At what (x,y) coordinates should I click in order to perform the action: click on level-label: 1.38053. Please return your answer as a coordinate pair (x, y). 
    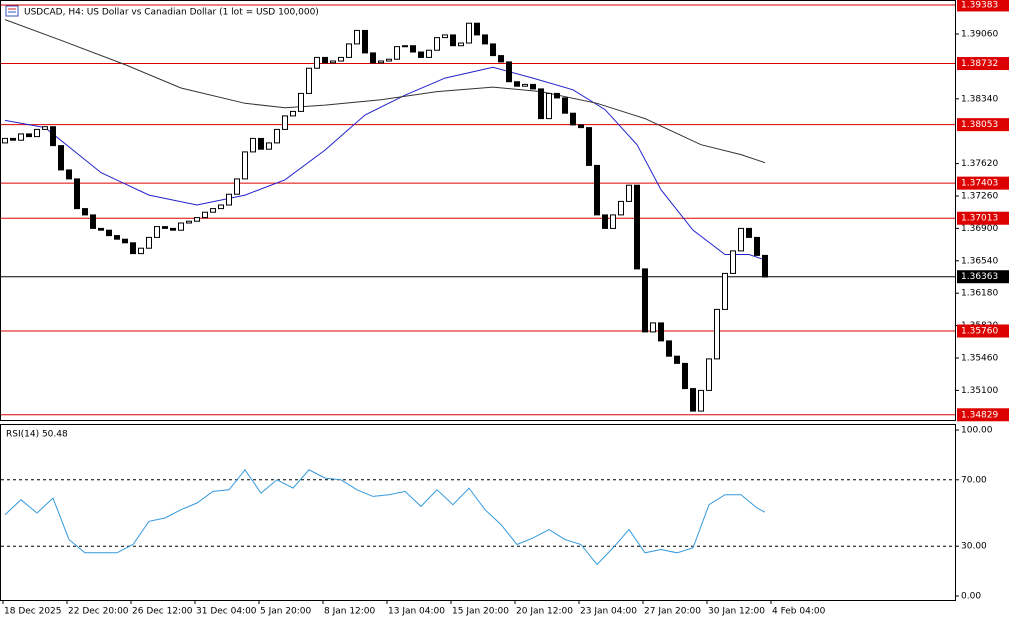
    Looking at the image, I should click on (979, 125).